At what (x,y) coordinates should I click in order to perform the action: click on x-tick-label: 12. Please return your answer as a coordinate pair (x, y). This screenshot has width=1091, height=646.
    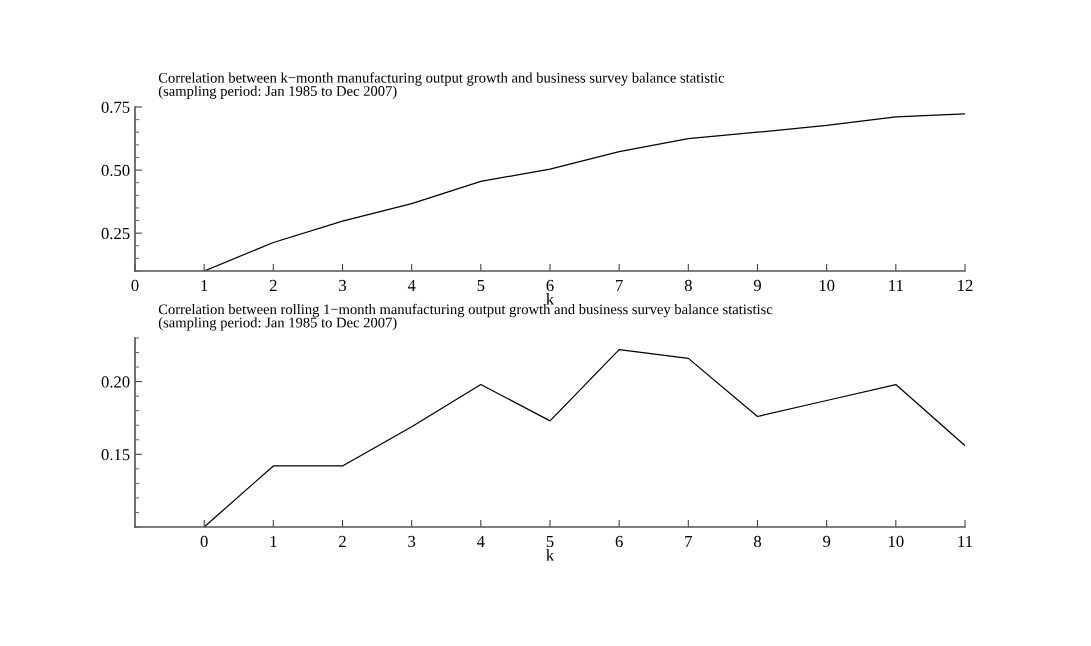
    Looking at the image, I should click on (965, 285).